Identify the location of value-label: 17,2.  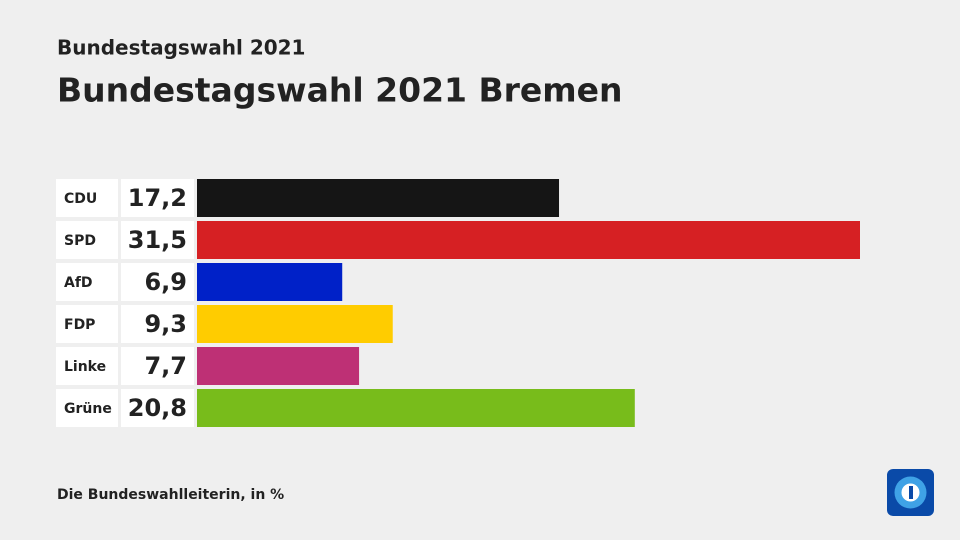
(157, 198).